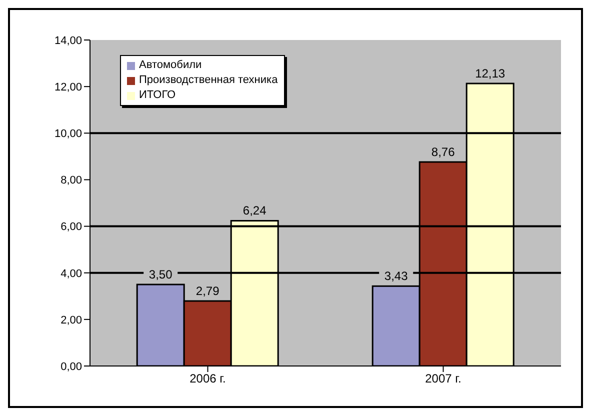 The width and height of the screenshot is (591, 416). Describe the element at coordinates (490, 73) in the screenshot. I see `data-label: 12,13` at that location.